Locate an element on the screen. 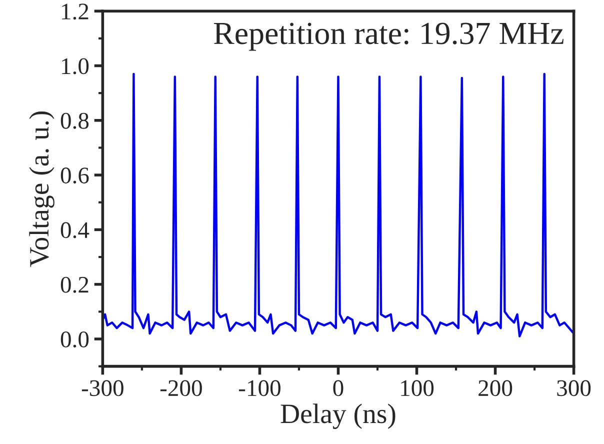  x-tick-label: 300 is located at coordinates (574, 388).